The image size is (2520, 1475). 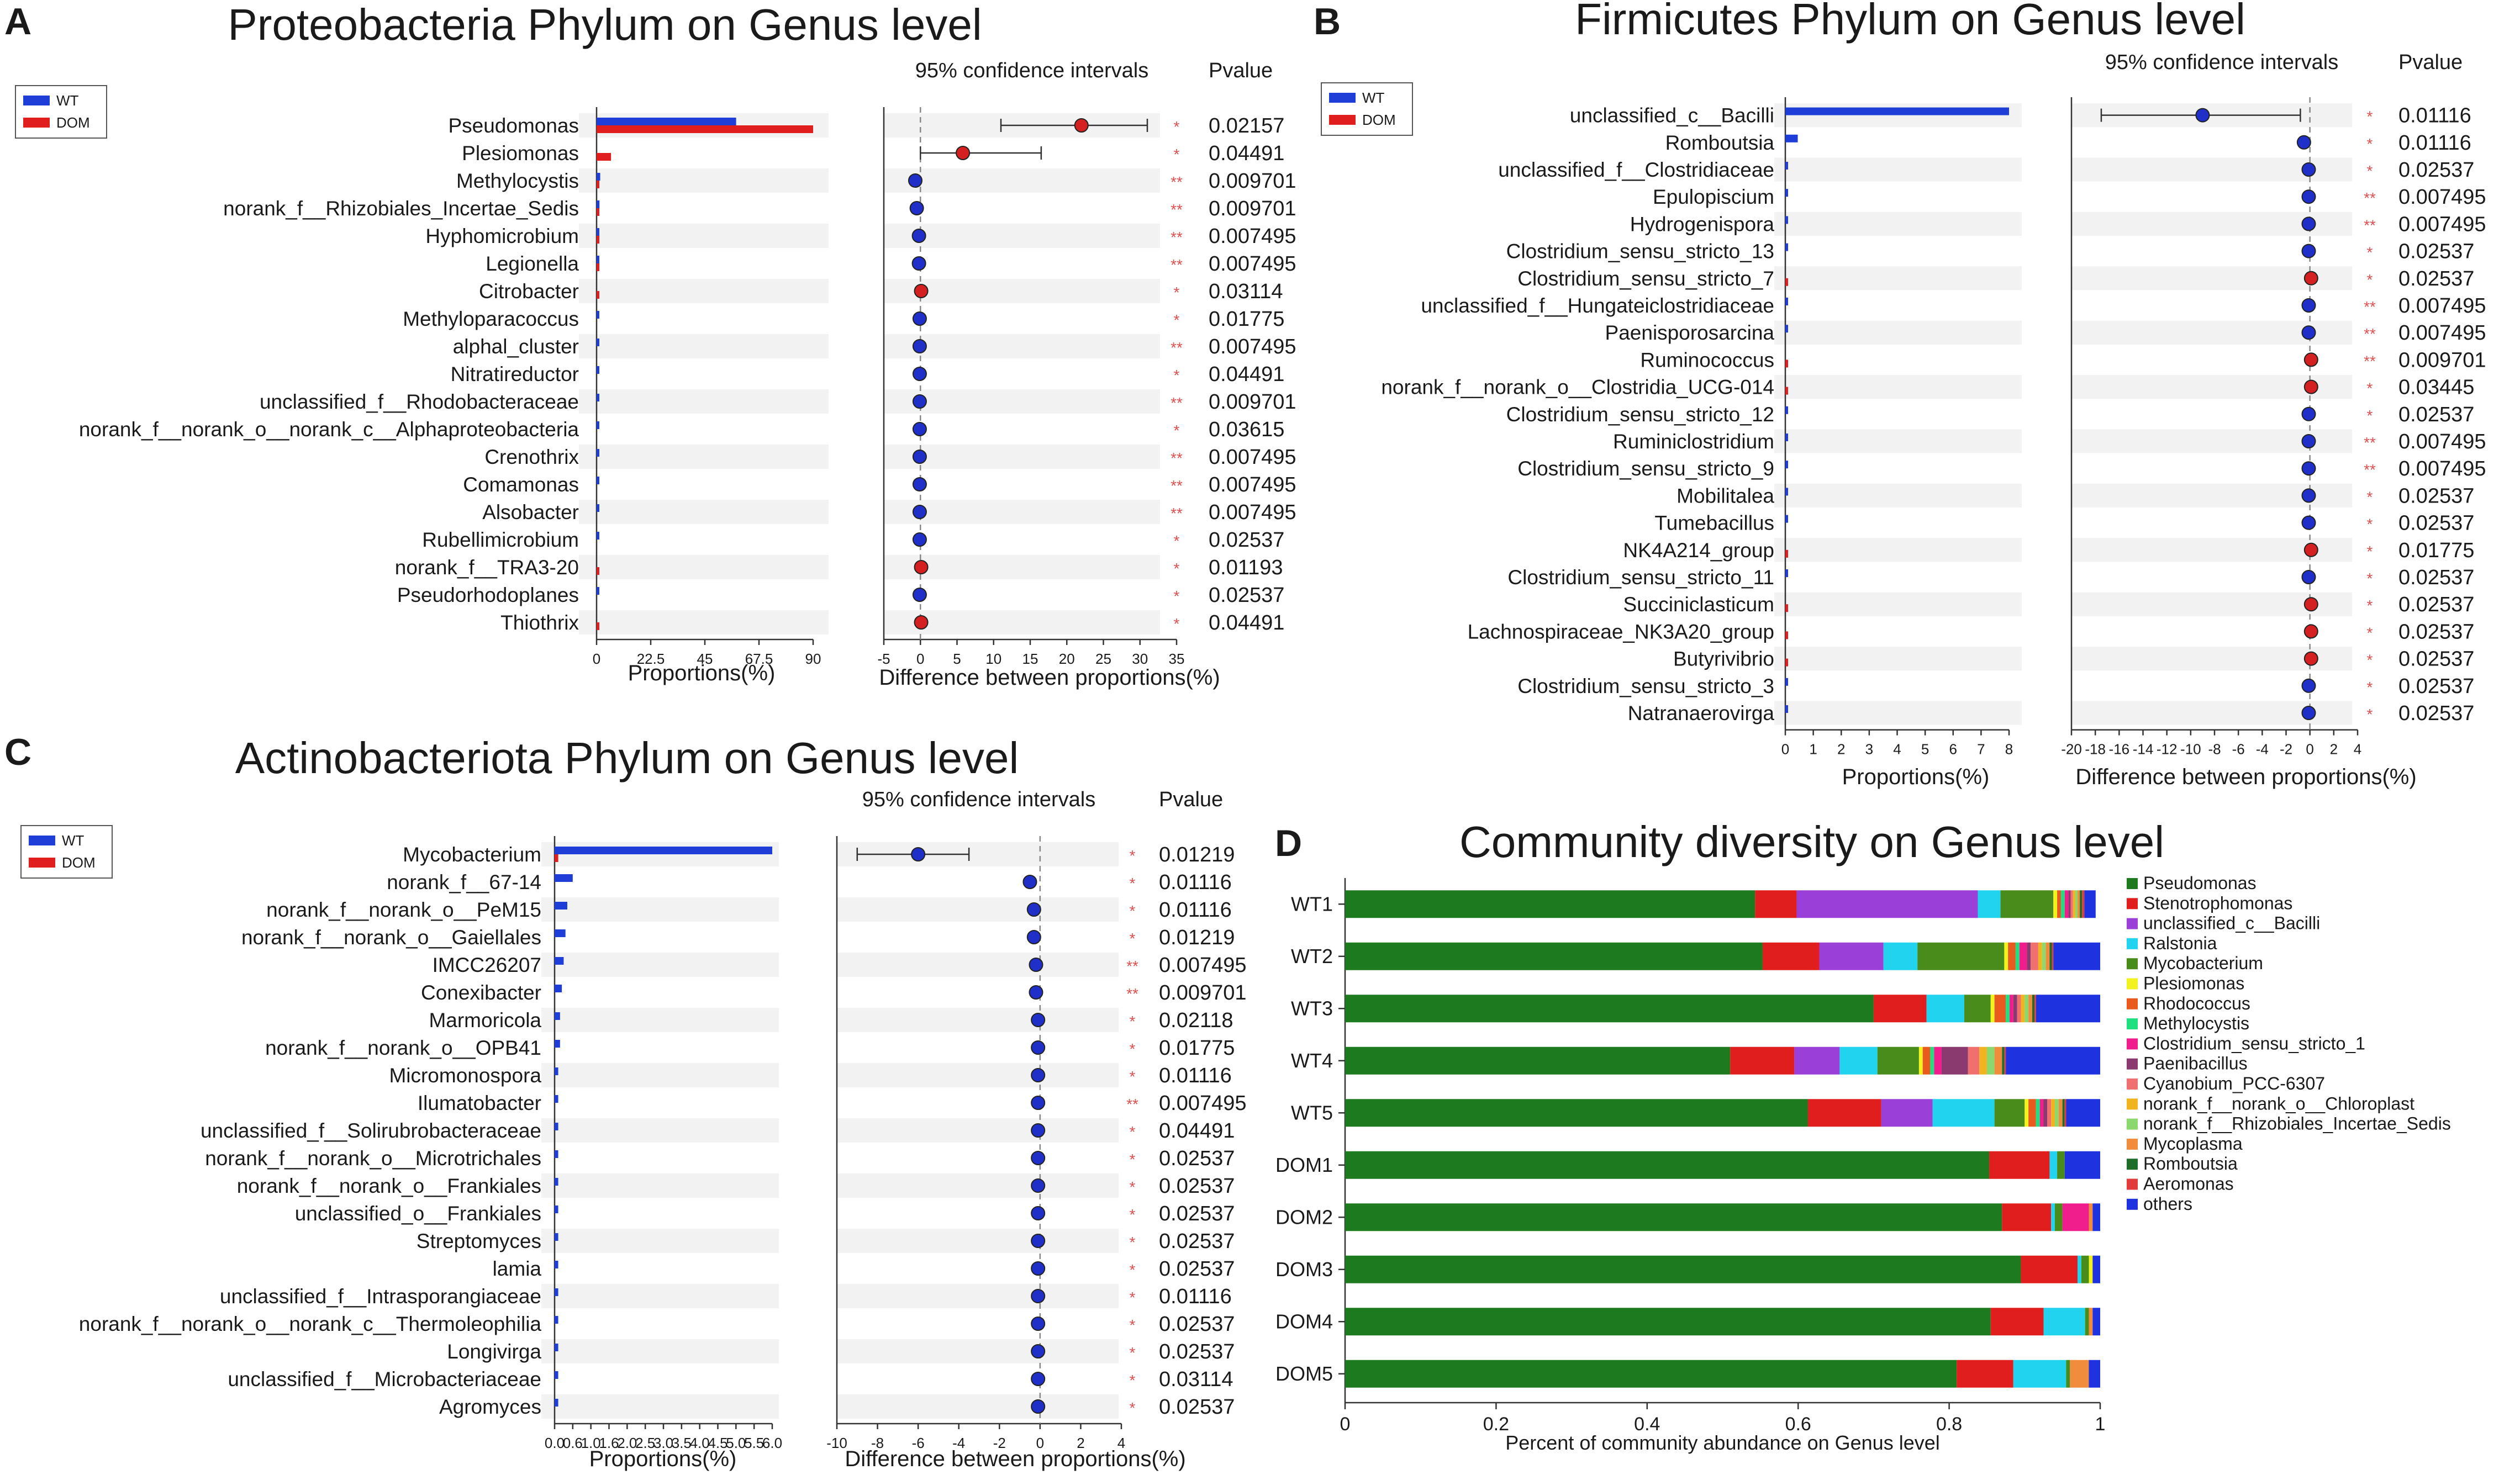 I want to click on legend-label-wt: WT, so click(x=67, y=100).